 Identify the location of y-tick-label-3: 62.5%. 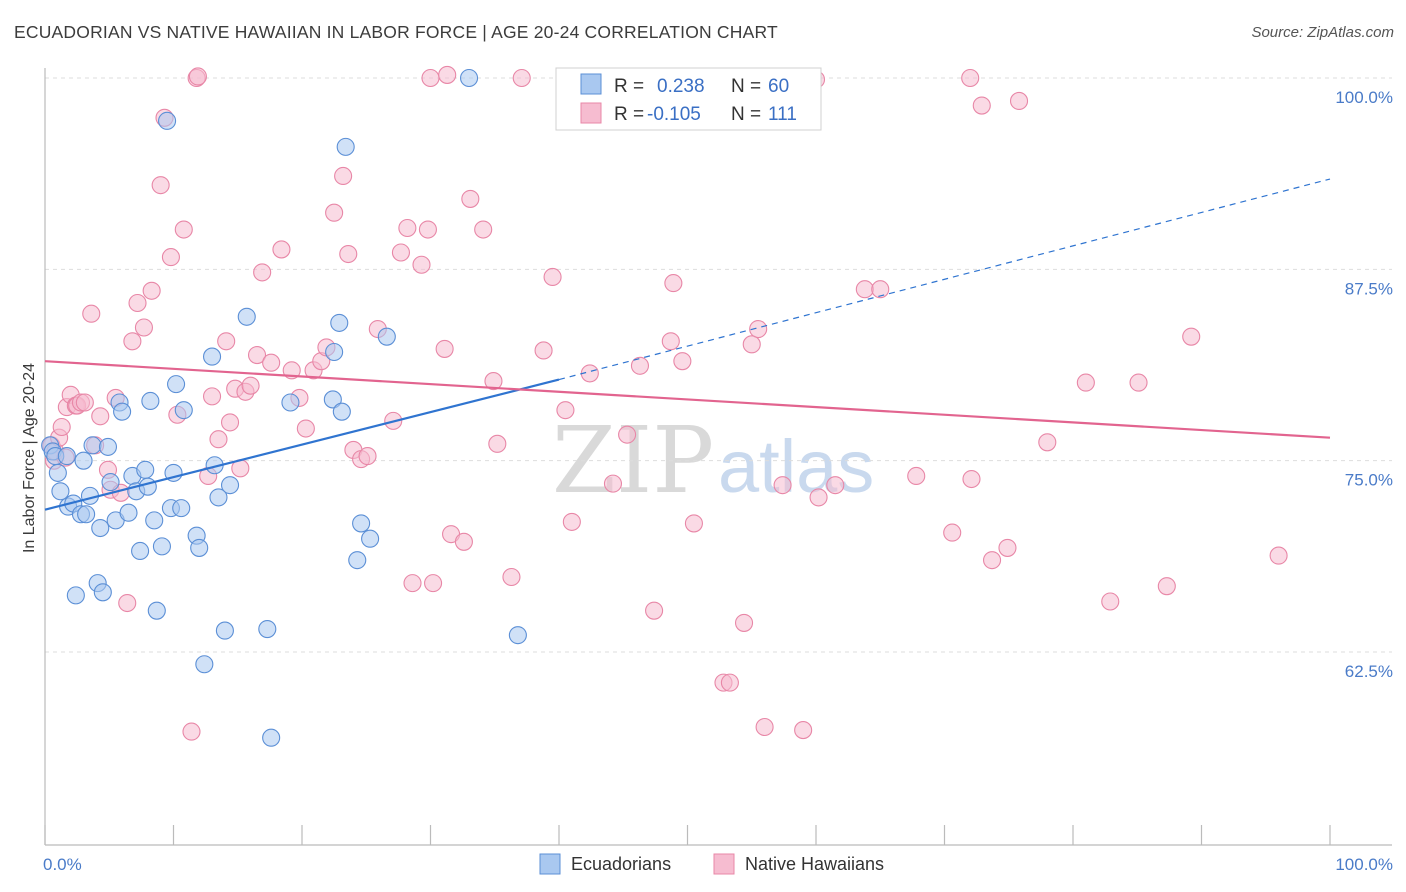
(1369, 671).